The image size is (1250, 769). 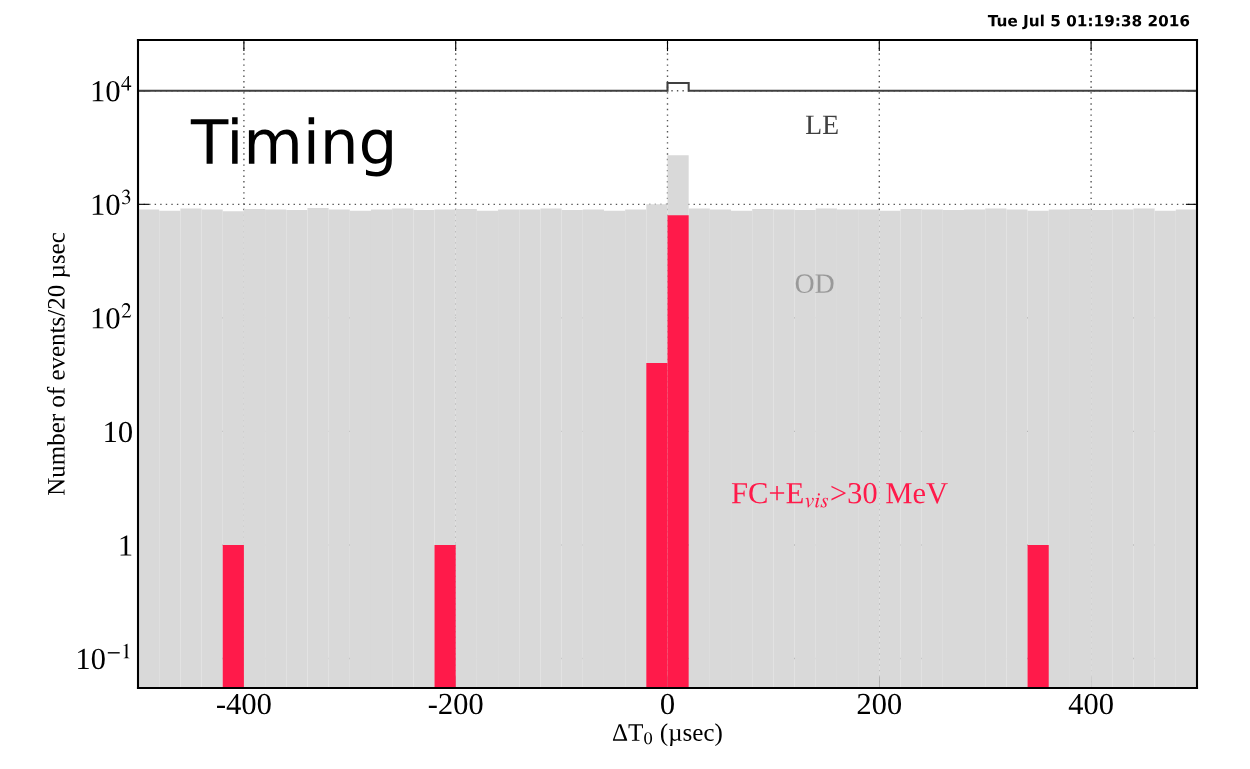 I want to click on series-label: OD, so click(x=814, y=283).